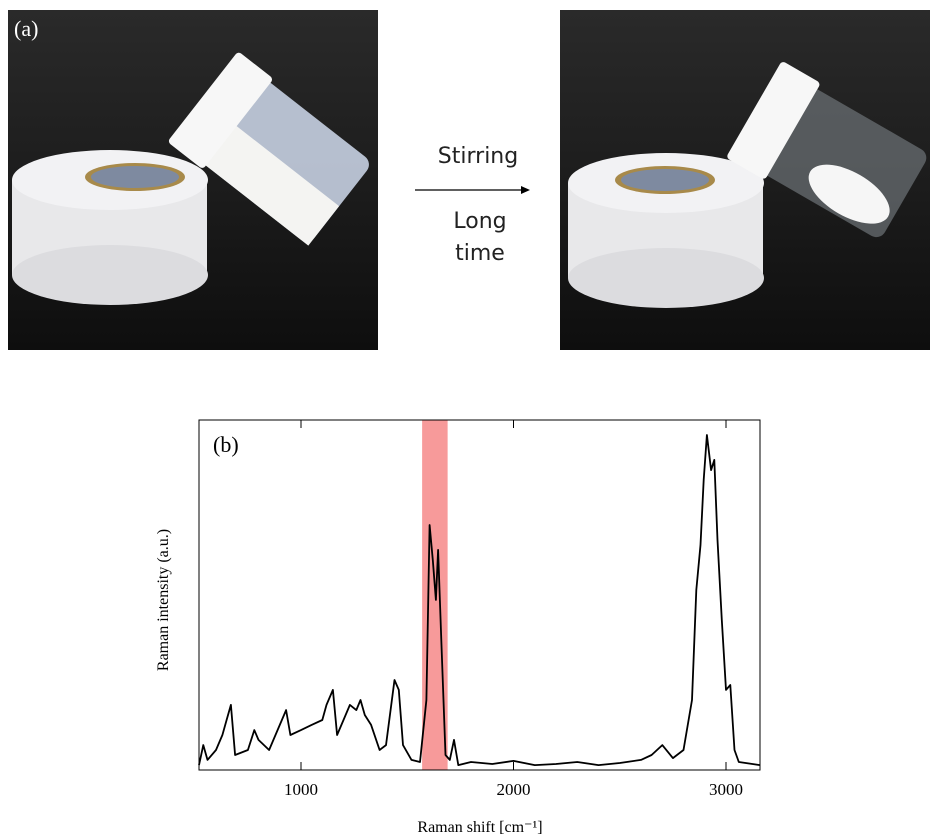  I want to click on x-tick-label: 1000, so click(301, 789).